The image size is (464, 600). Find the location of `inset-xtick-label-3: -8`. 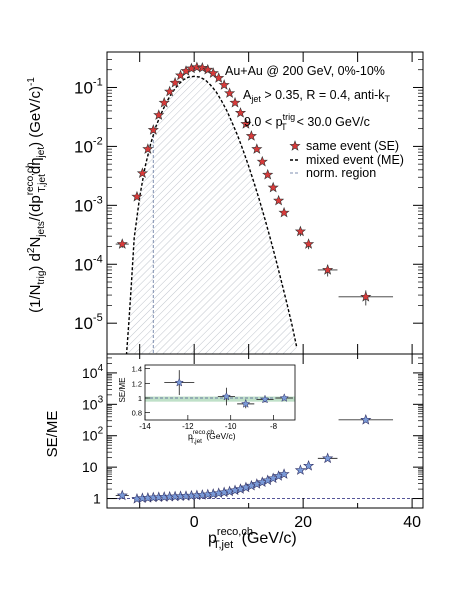

inset-xtick-label-3: -8 is located at coordinates (274, 426).